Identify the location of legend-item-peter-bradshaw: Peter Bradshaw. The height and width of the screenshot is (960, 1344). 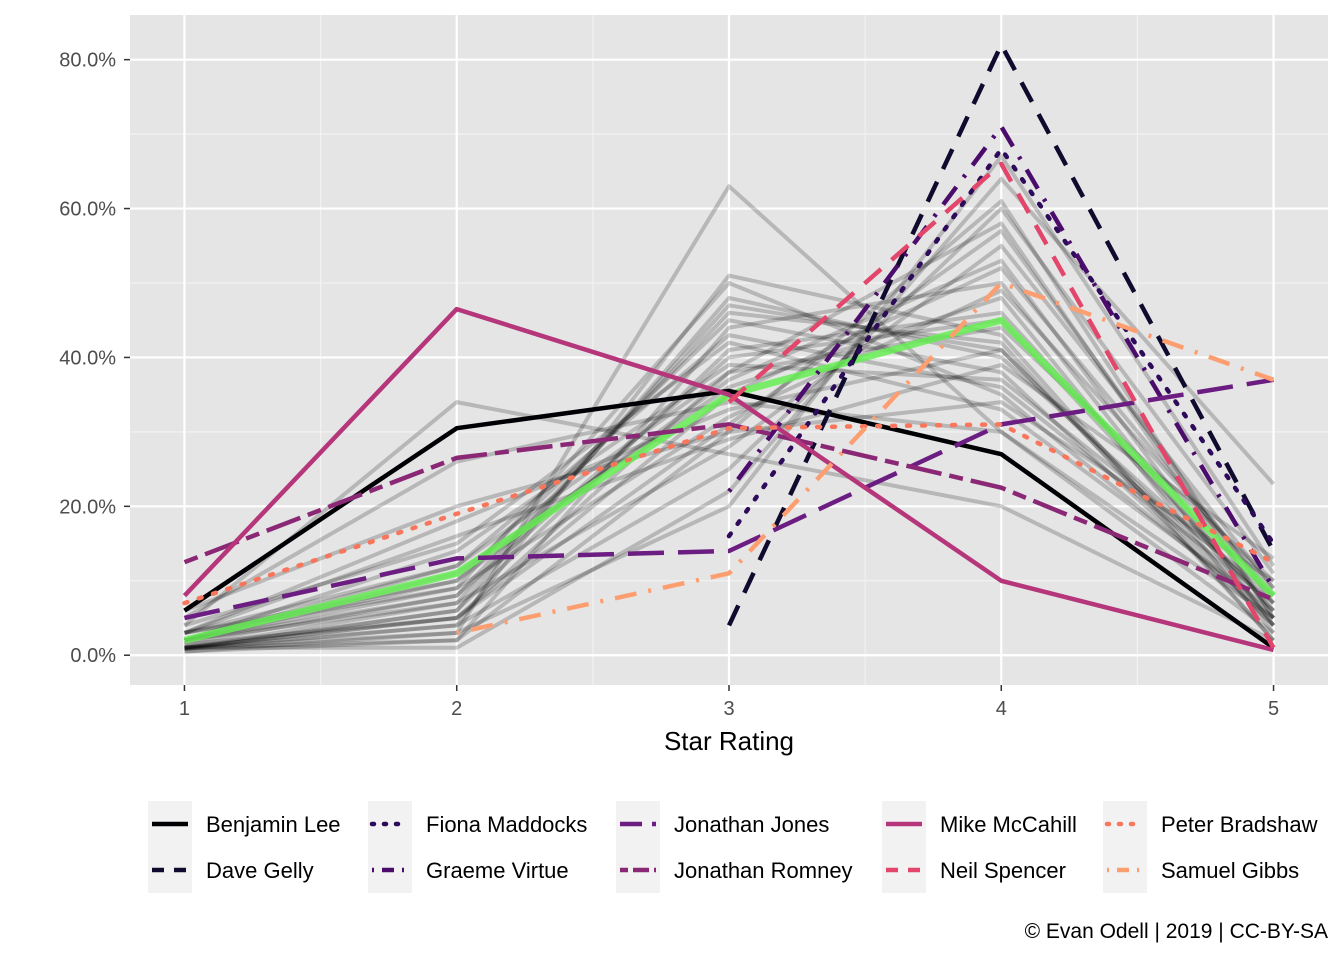
(1210, 824).